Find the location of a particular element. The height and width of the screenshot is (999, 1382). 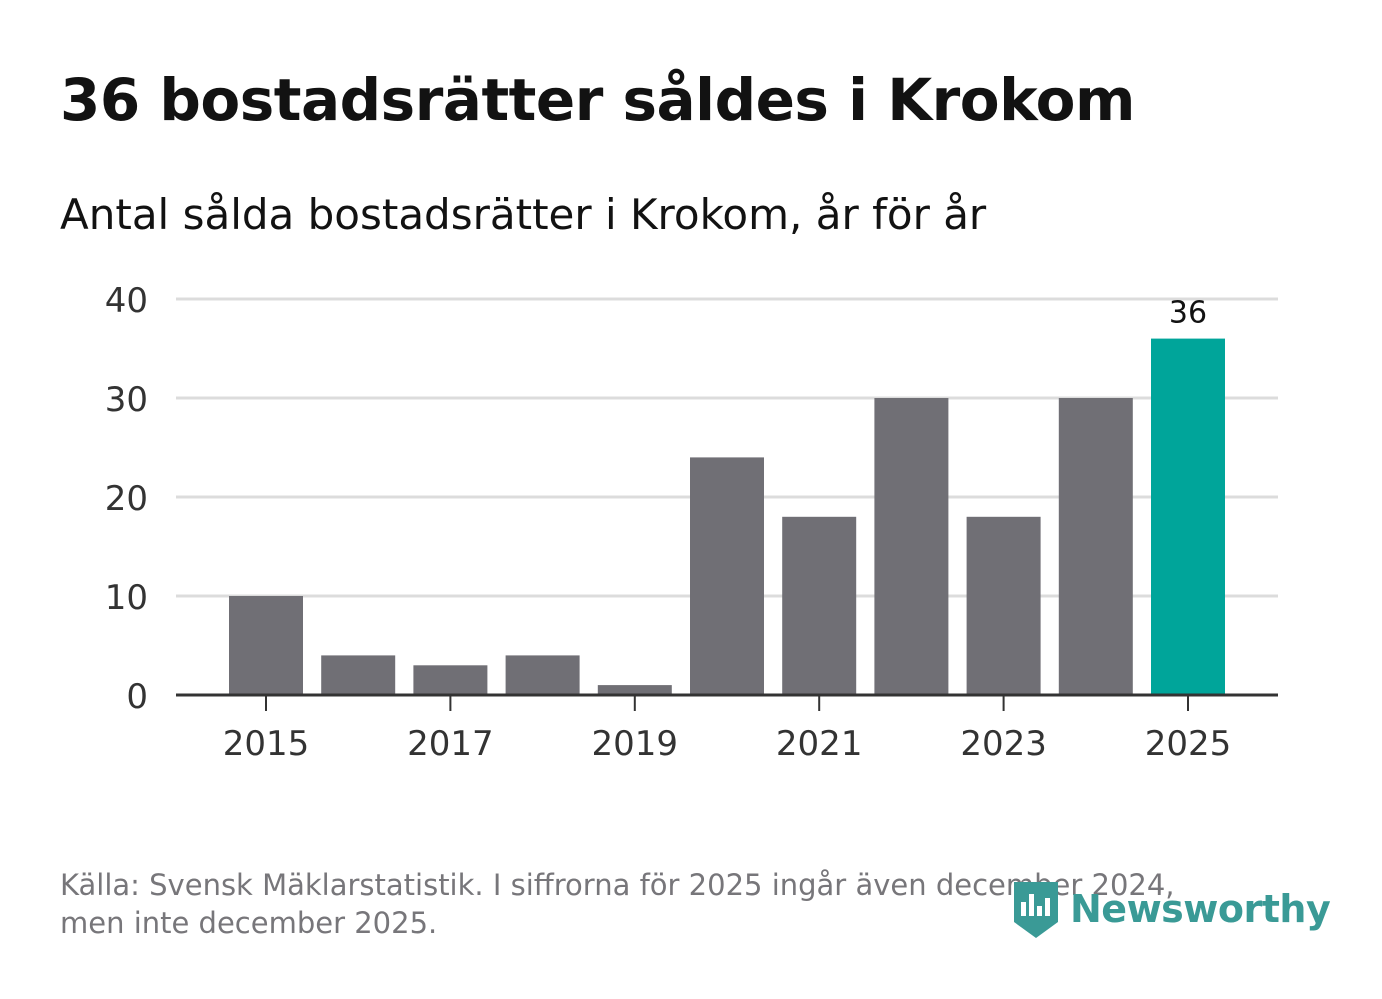

bar-2019 is located at coordinates (634, 690).